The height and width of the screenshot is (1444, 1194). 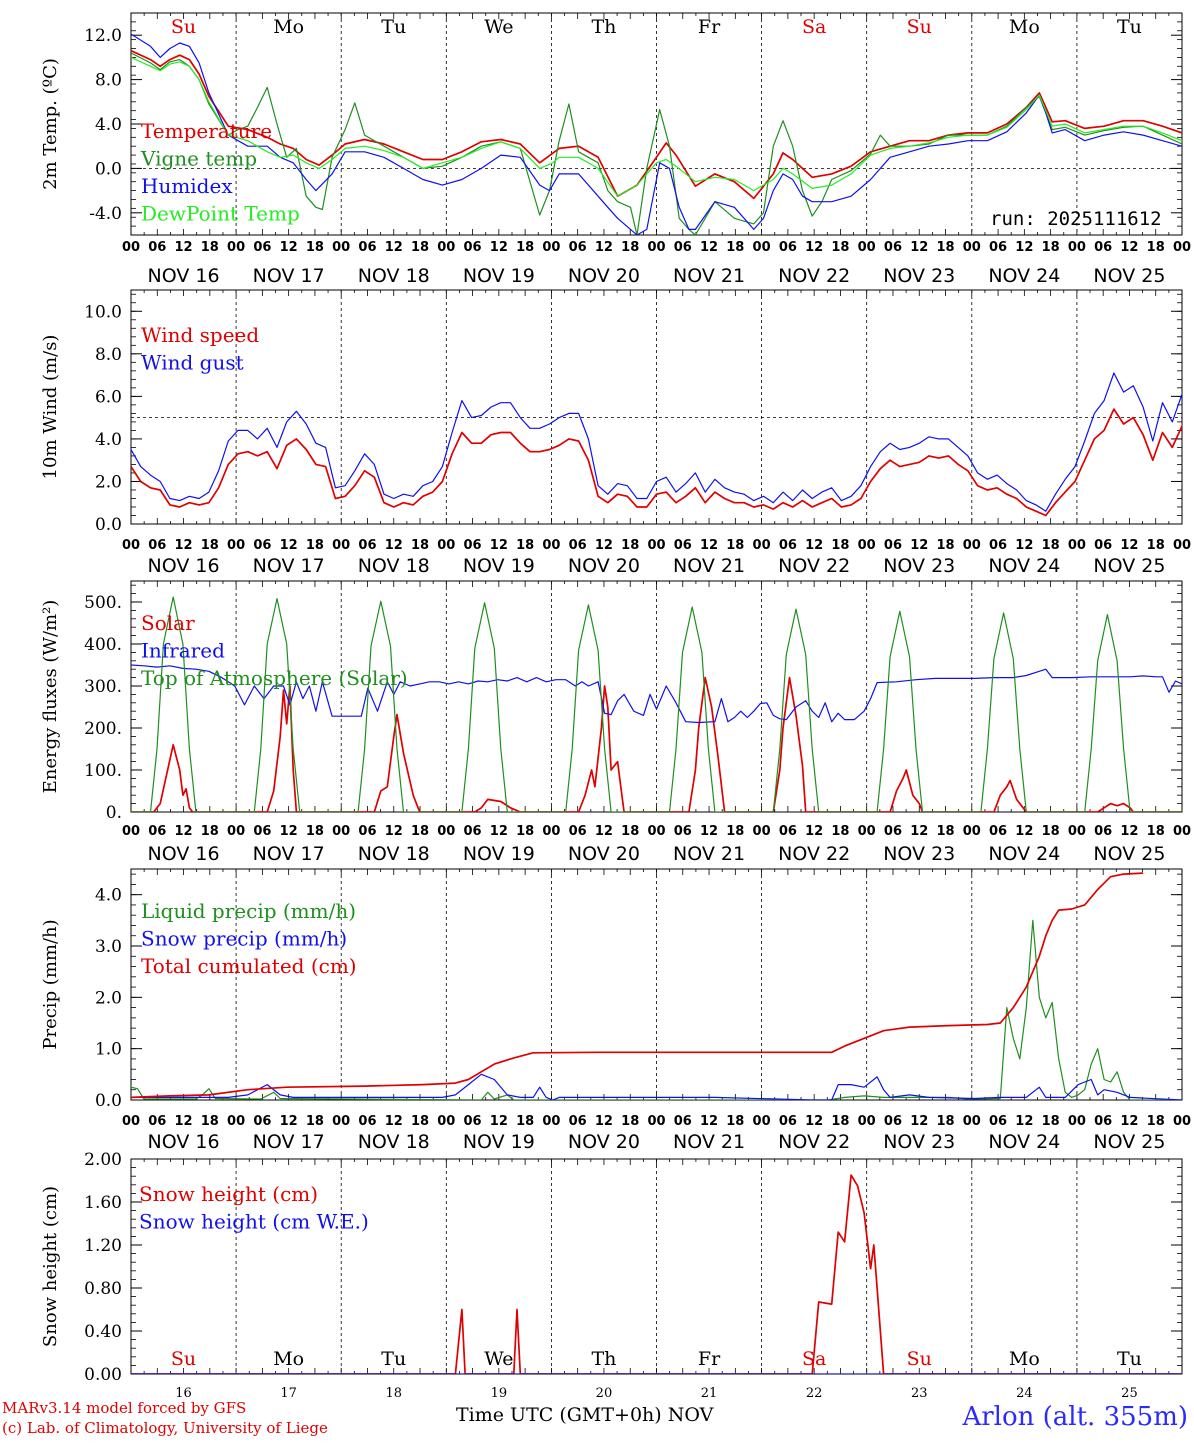 What do you see at coordinates (814, 854) in the screenshot?
I see `date-label: NOV 22` at bounding box center [814, 854].